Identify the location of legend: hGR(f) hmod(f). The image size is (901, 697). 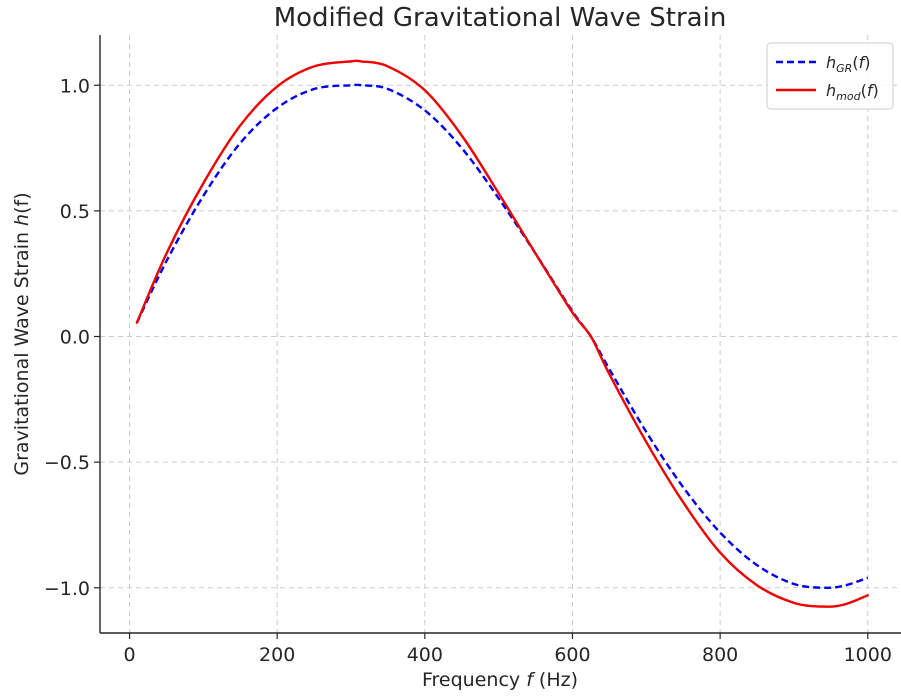
(830, 76).